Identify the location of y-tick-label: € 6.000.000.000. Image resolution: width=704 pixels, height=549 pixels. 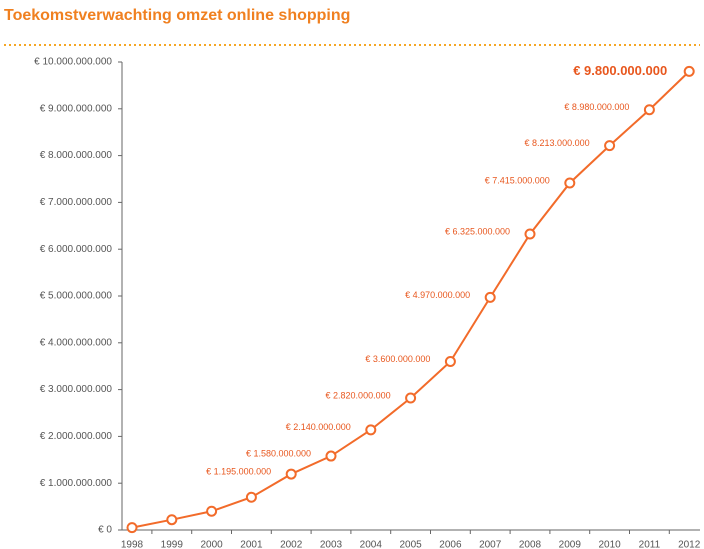
(76, 249).